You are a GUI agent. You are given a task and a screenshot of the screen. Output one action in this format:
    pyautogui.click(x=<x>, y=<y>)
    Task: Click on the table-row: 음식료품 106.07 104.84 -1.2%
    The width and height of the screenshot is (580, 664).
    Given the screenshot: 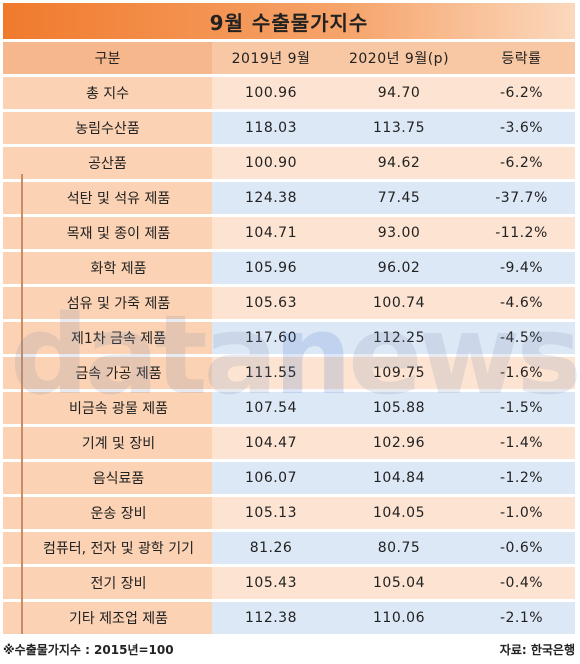 What is the action you would take?
    pyautogui.click(x=289, y=478)
    